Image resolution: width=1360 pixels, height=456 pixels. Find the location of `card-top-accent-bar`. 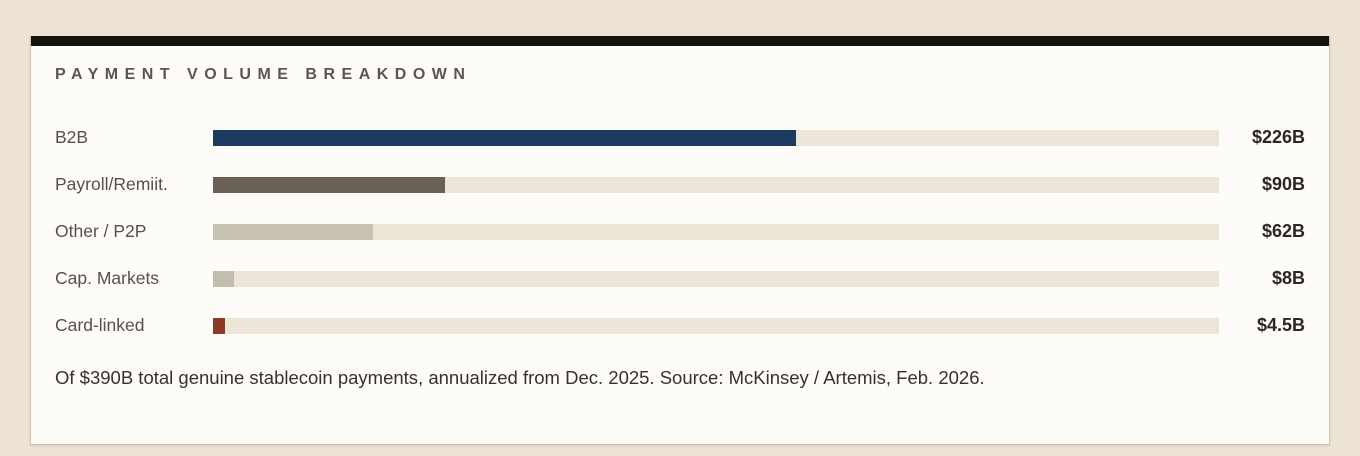

card-top-accent-bar is located at coordinates (680, 41).